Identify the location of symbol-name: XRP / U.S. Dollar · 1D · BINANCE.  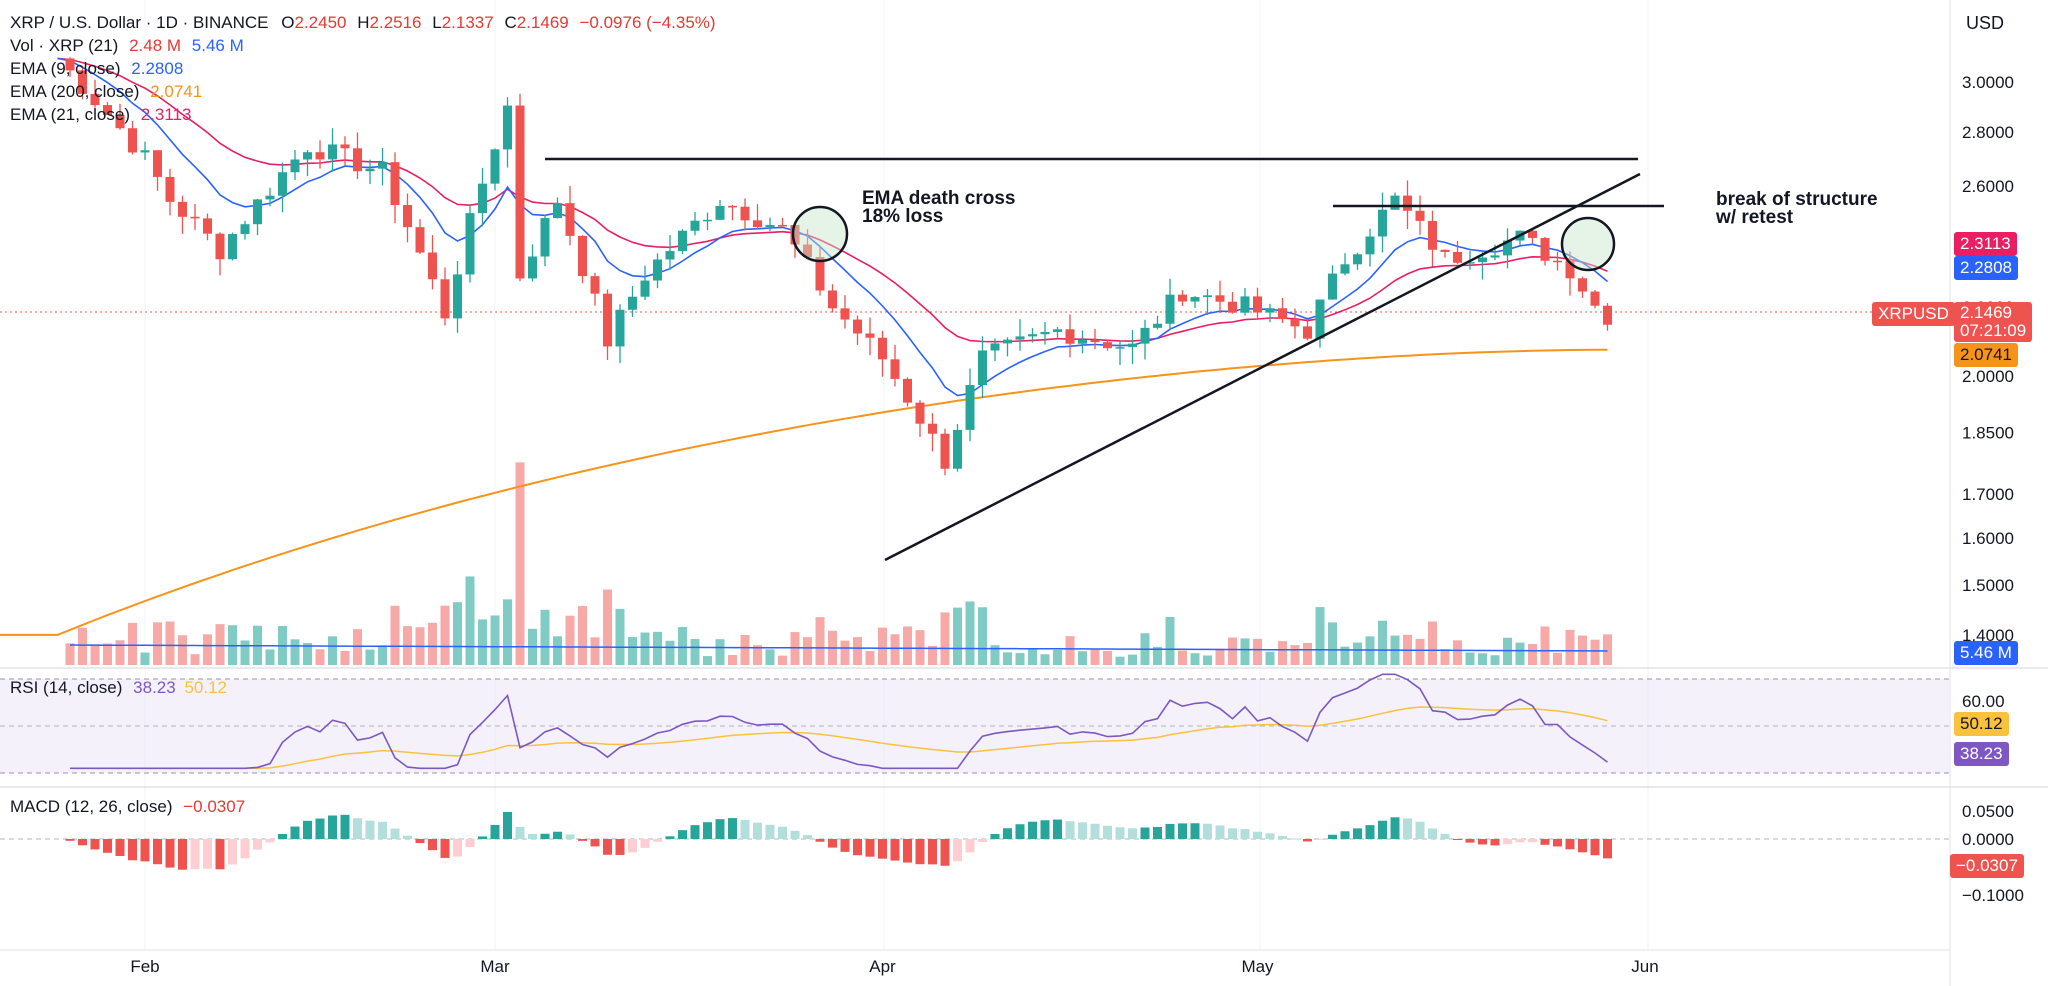
(139, 22).